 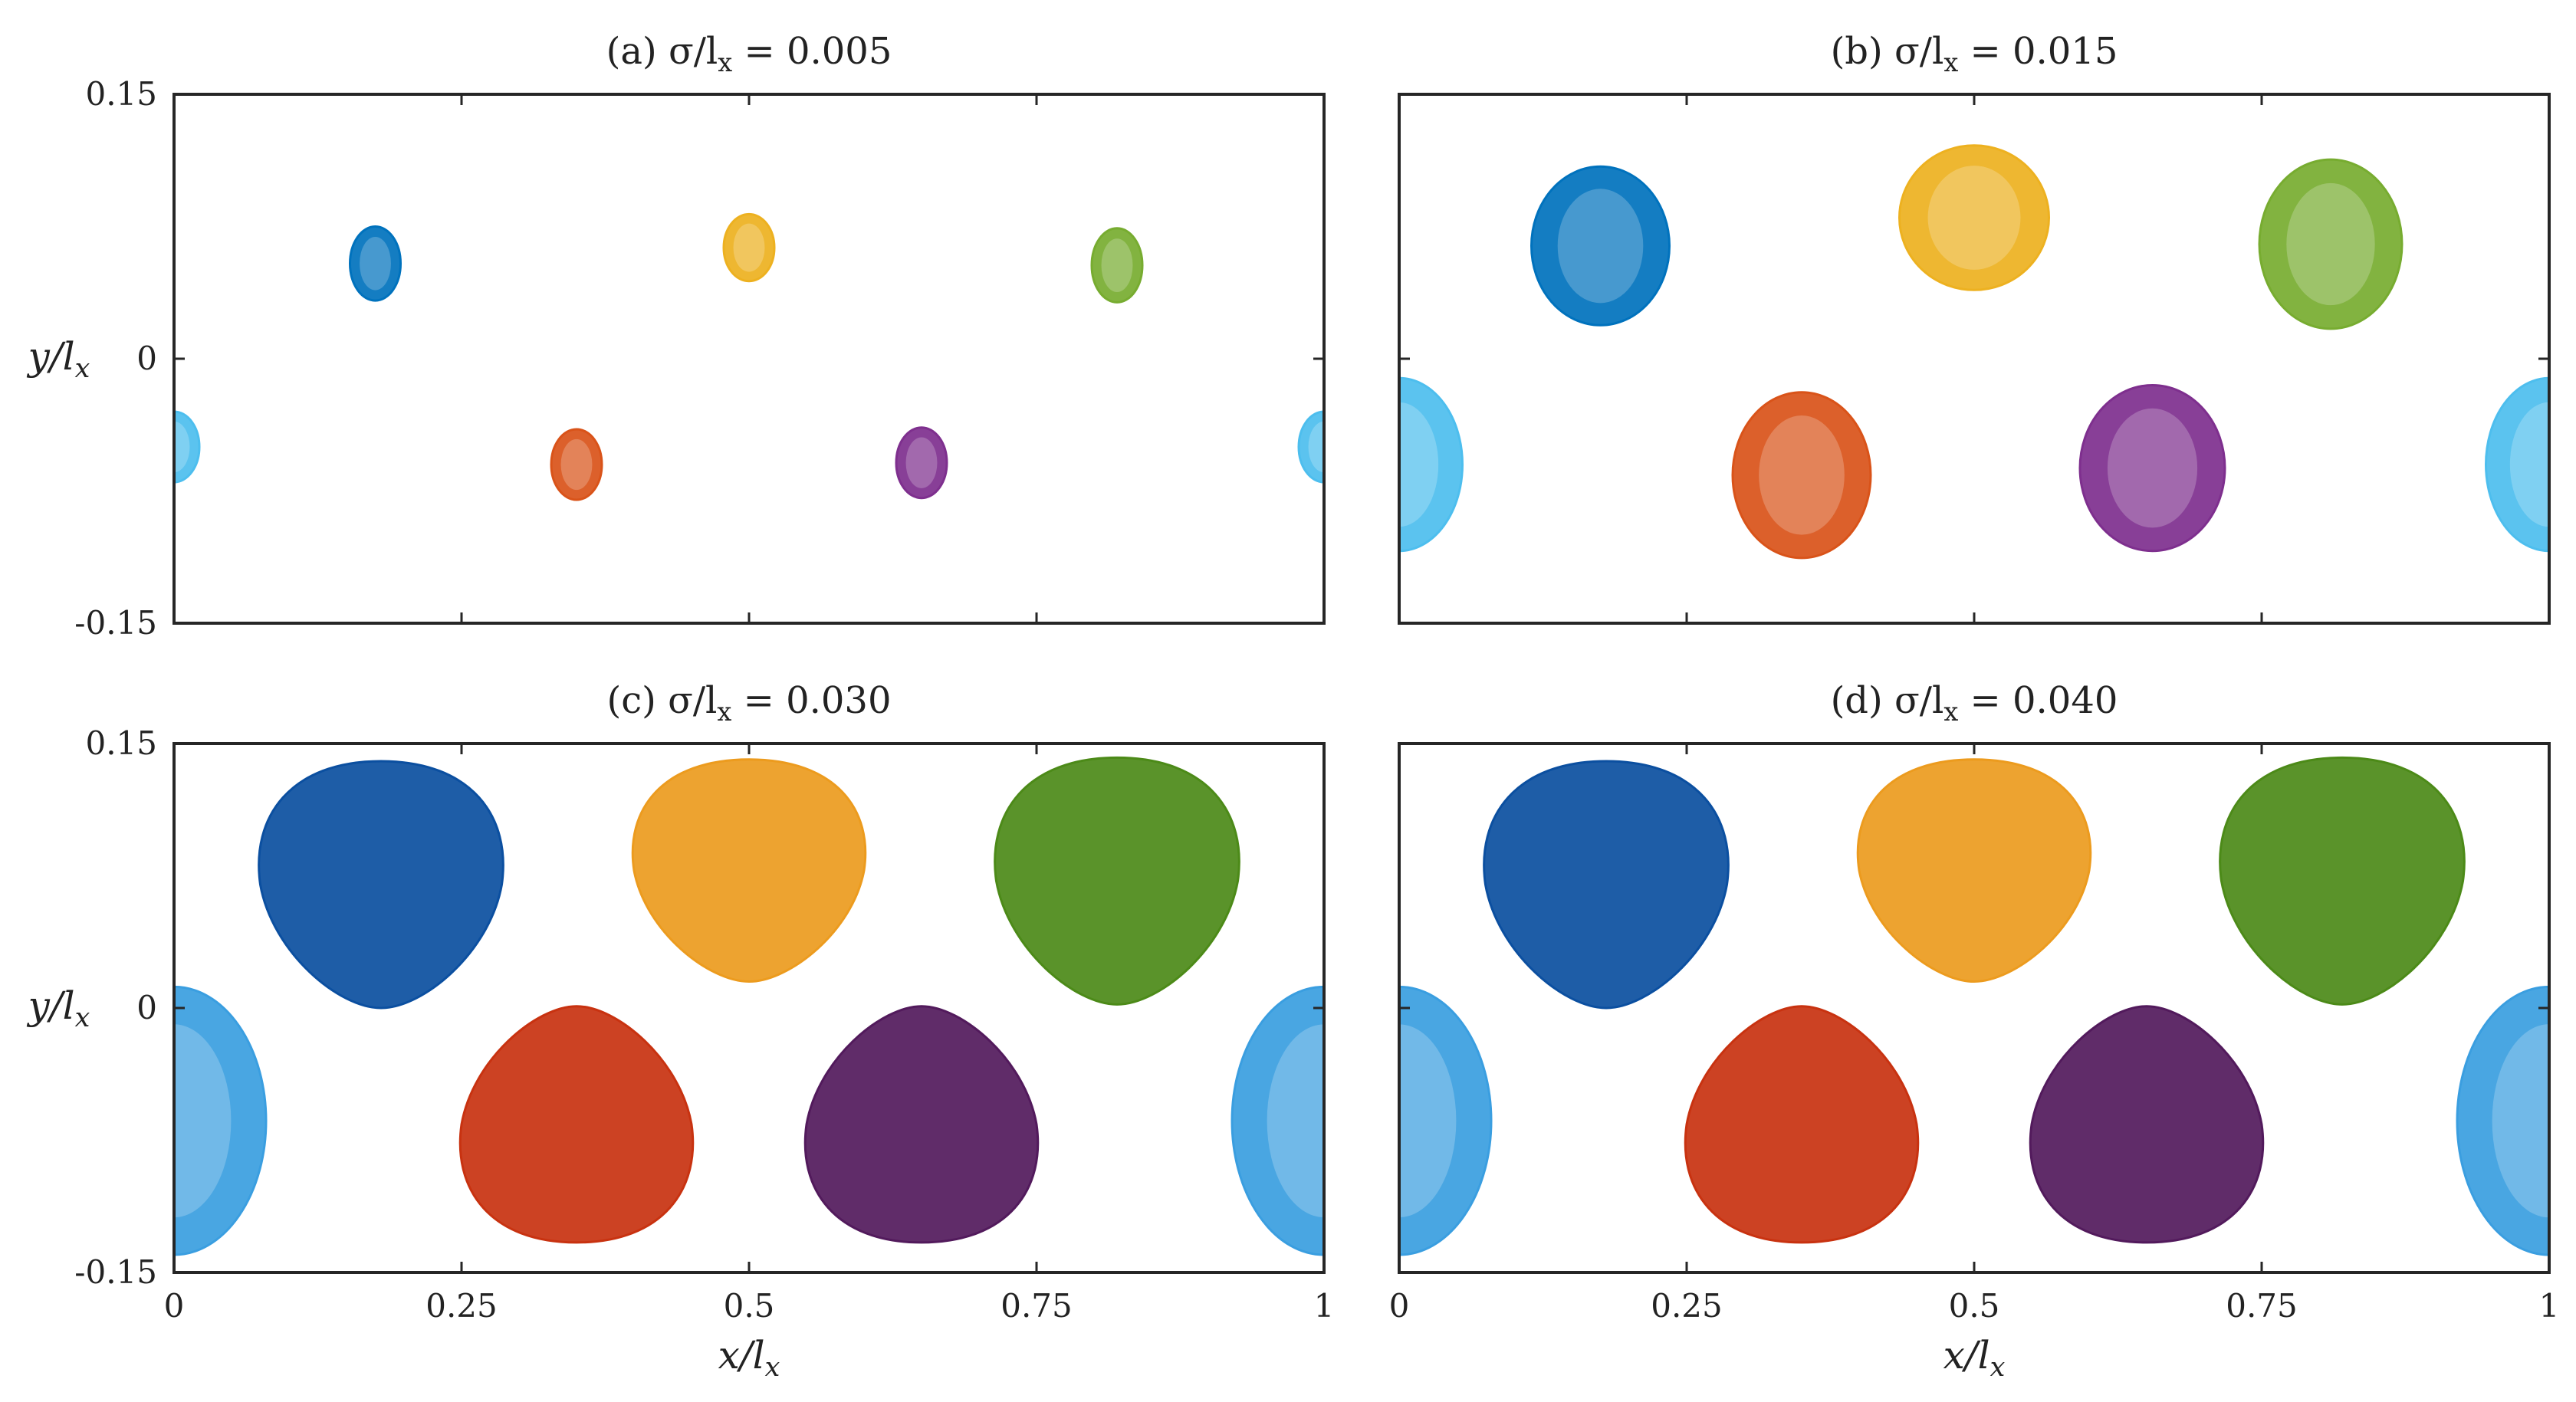 I want to click on panel-title: (c) σ/lx = 0.030, so click(x=749, y=703).